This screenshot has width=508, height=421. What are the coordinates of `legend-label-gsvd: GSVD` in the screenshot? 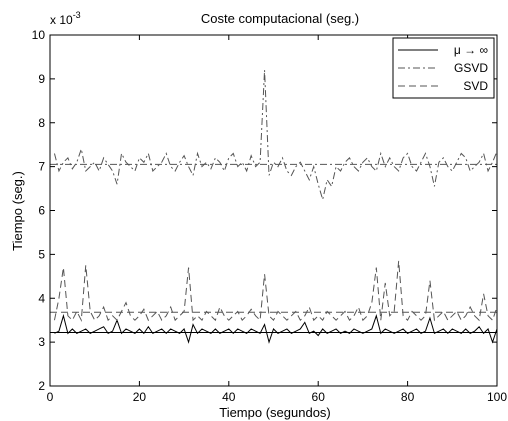 It's located at (471, 68).